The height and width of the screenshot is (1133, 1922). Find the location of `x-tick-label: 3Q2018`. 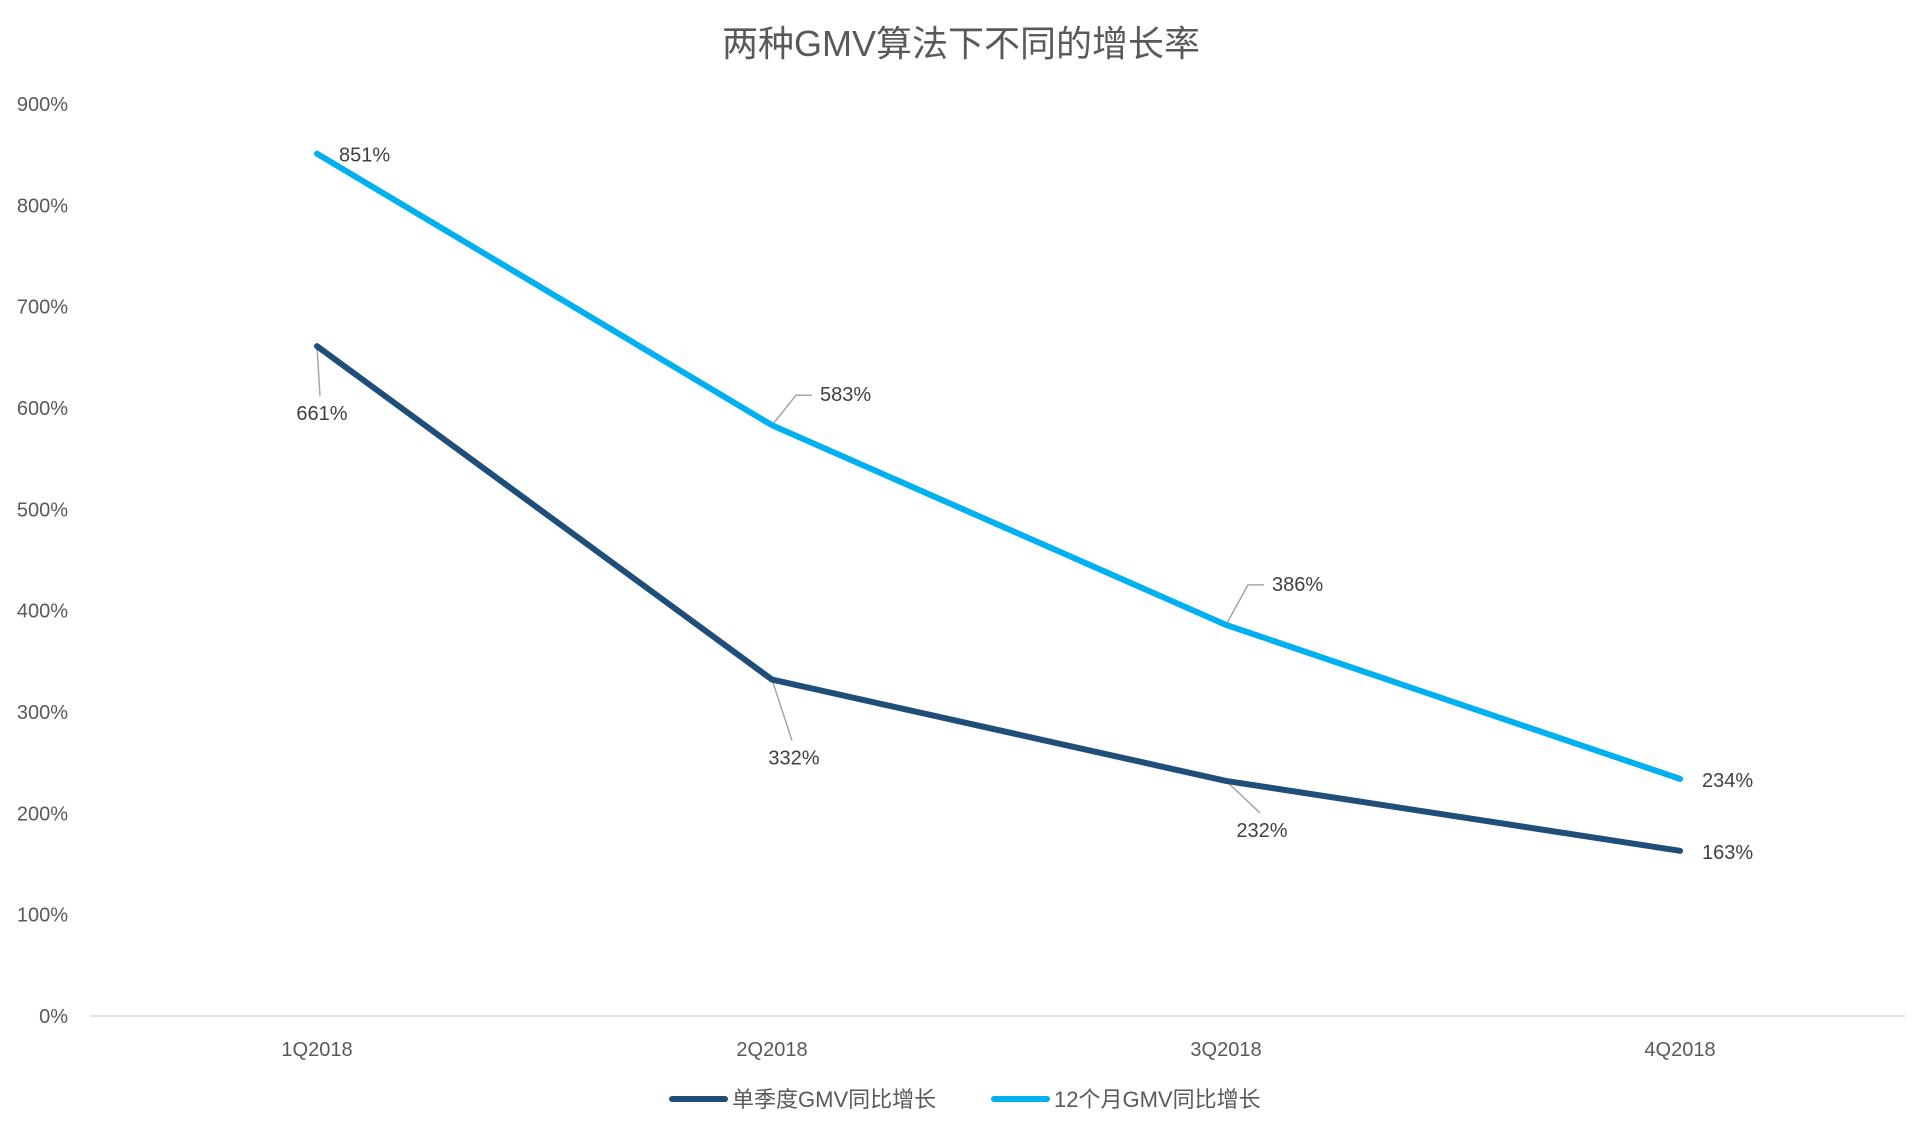

x-tick-label: 3Q2018 is located at coordinates (1225, 1050).